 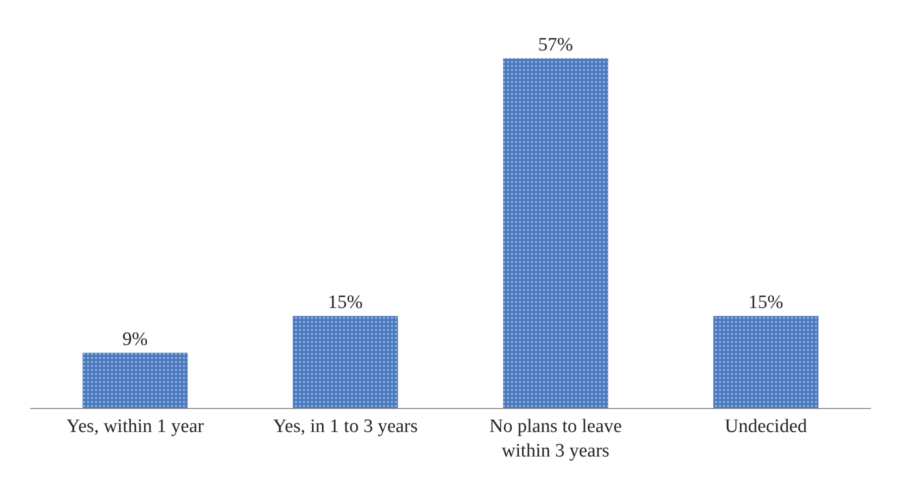 I want to click on data-label: 57%, so click(x=556, y=45).